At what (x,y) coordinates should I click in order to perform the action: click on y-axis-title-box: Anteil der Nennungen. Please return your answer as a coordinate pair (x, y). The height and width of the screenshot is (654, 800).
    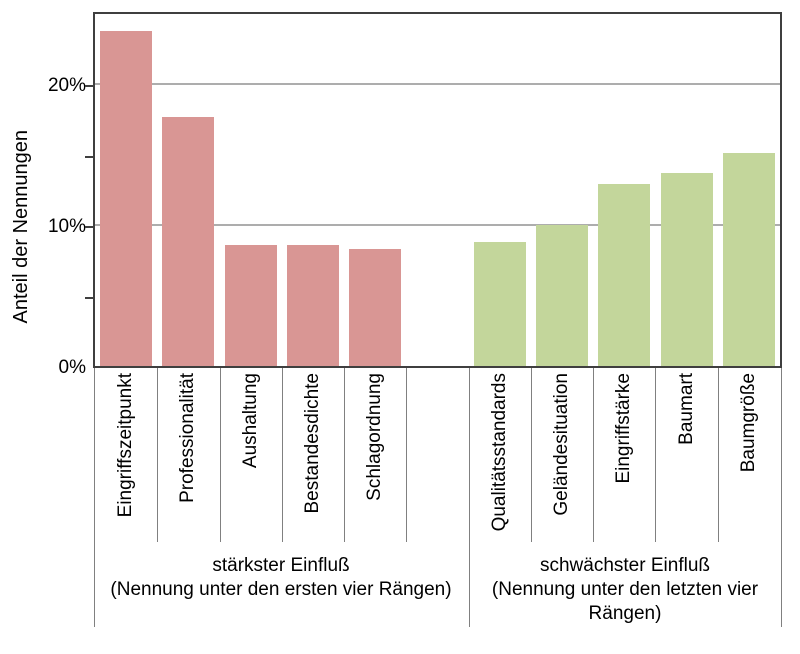
    Looking at the image, I should click on (21, 227).